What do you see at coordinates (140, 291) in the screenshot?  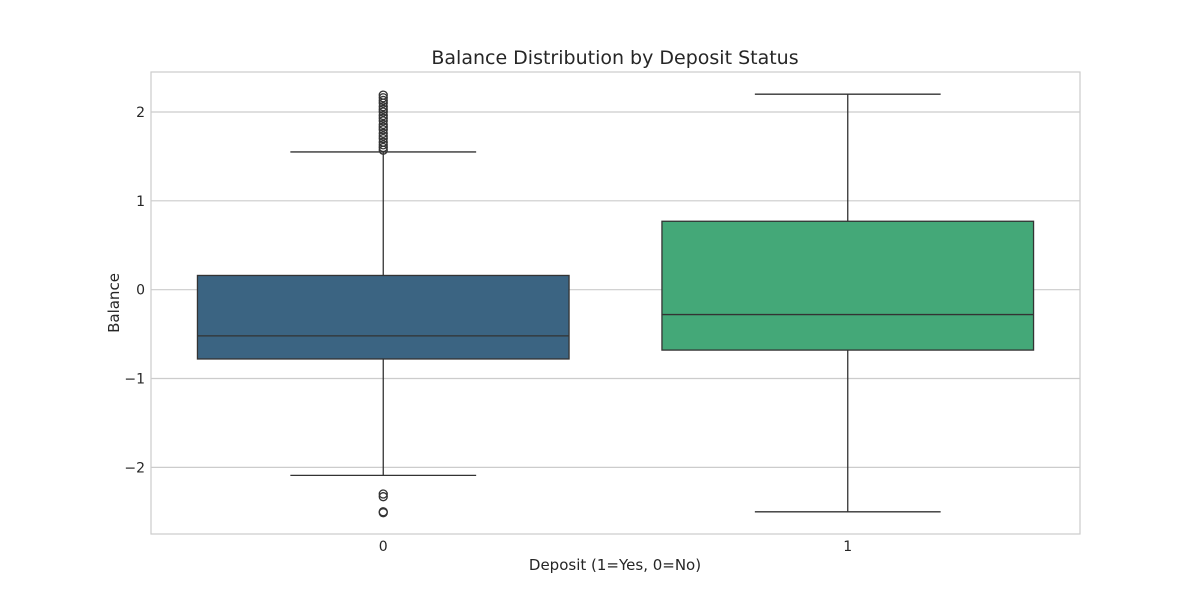 I see `y-tick-label: 0` at bounding box center [140, 291].